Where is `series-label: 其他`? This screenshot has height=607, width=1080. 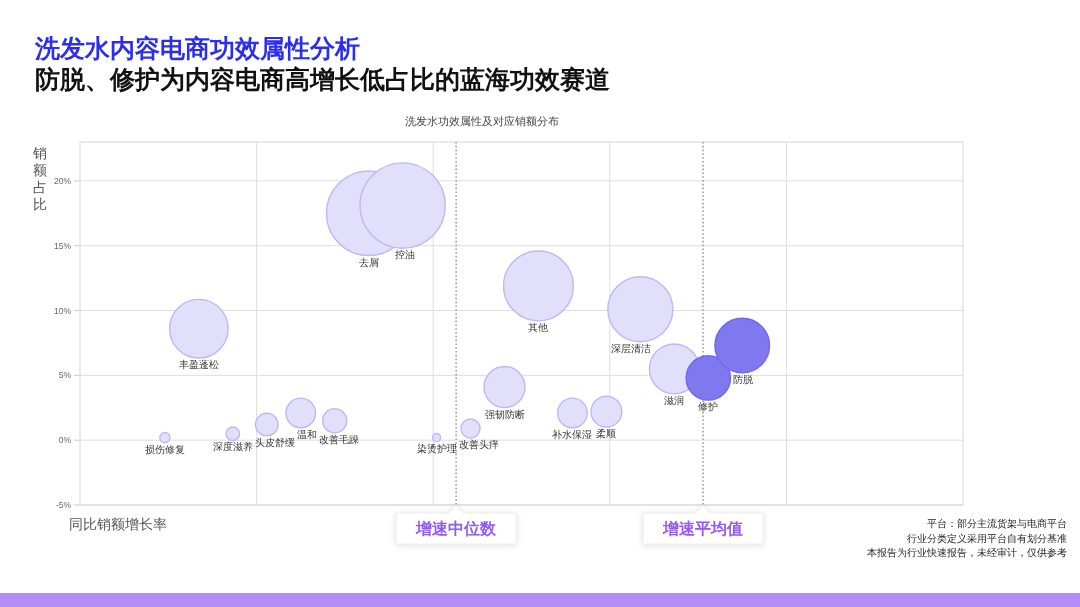
series-label: 其他 is located at coordinates (538, 327).